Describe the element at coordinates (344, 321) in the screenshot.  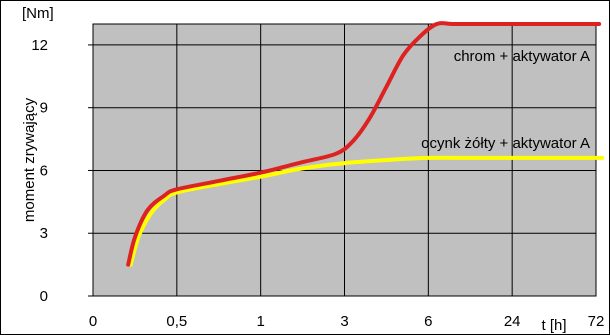
I see `x-tick-label: 3` at that location.